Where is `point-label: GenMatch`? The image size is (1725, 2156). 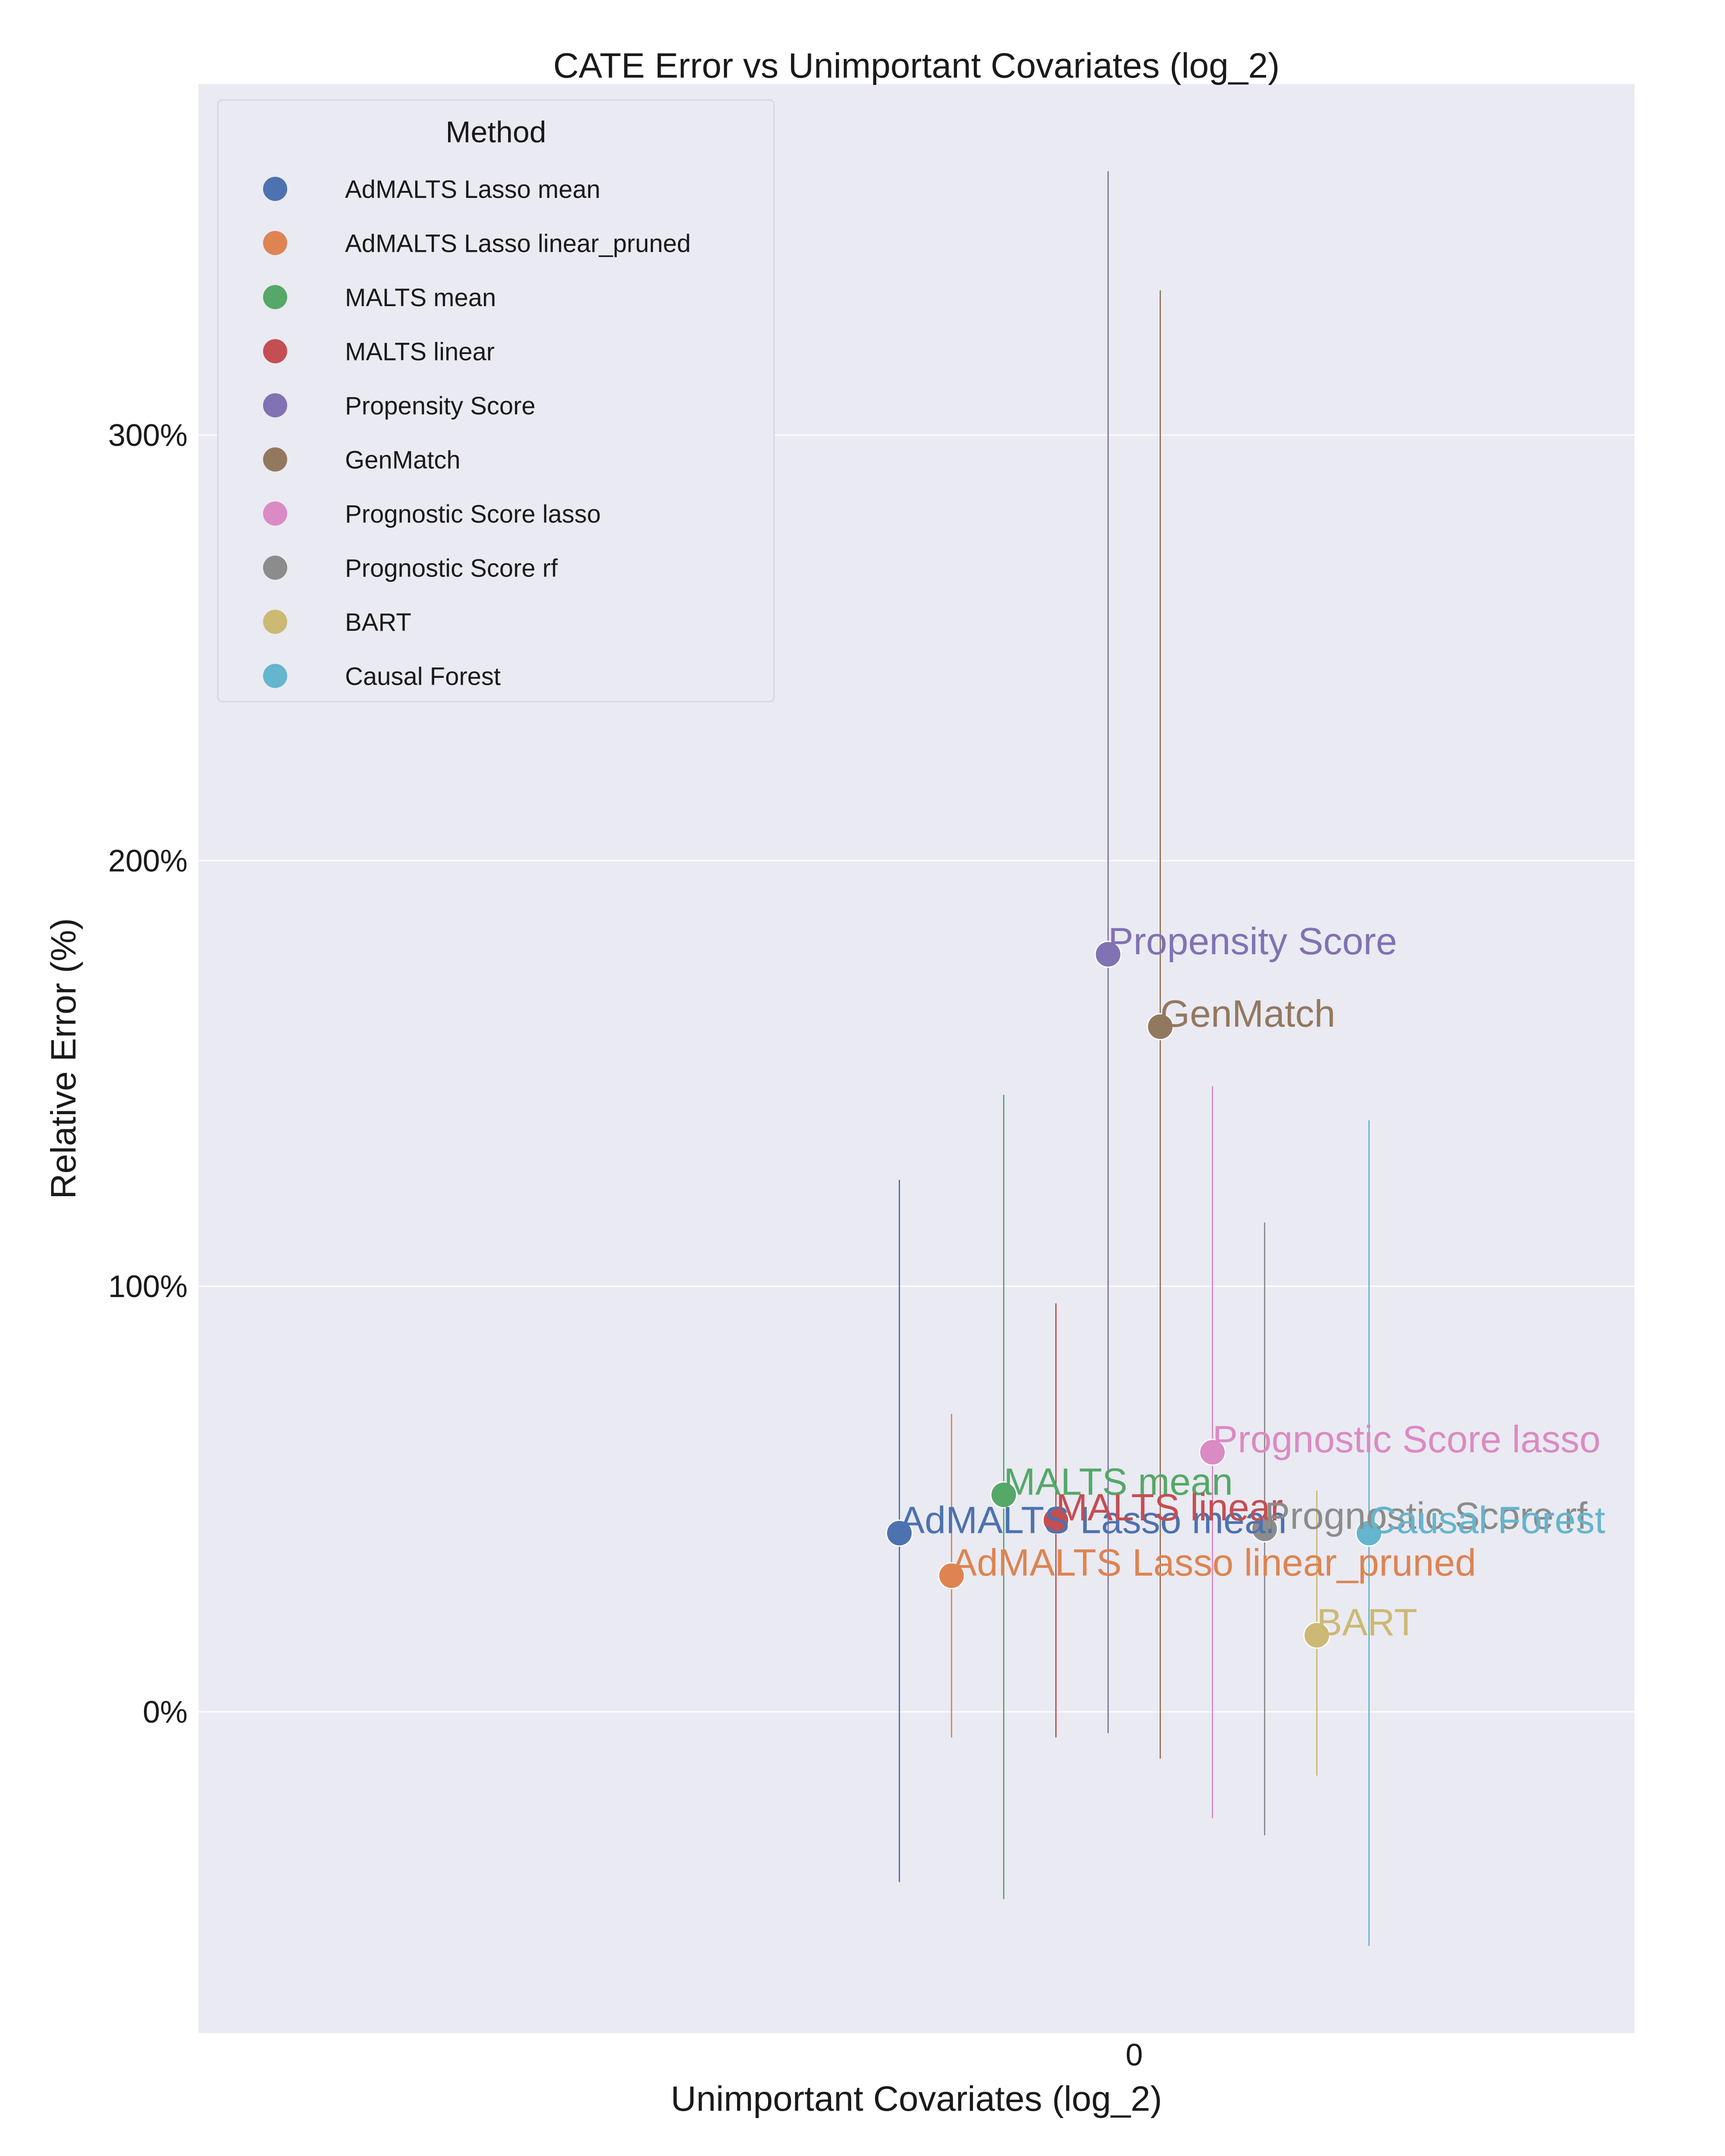
point-label: GenMatch is located at coordinates (1248, 1013).